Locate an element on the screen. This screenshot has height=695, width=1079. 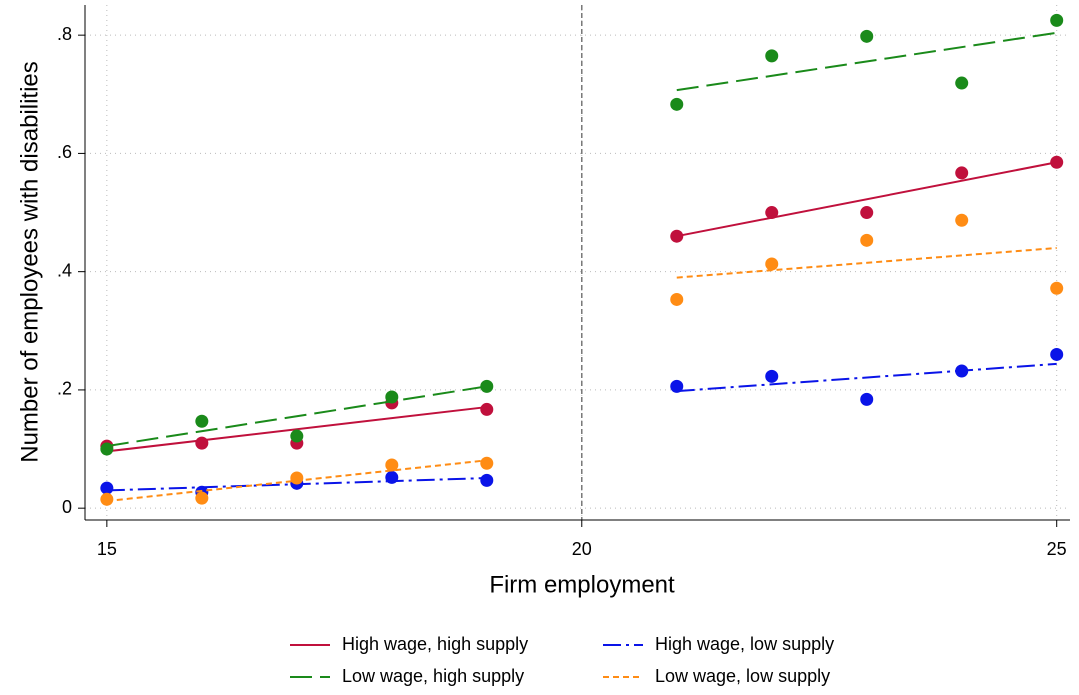
y-tick-label: .4 is located at coordinates (64, 270).